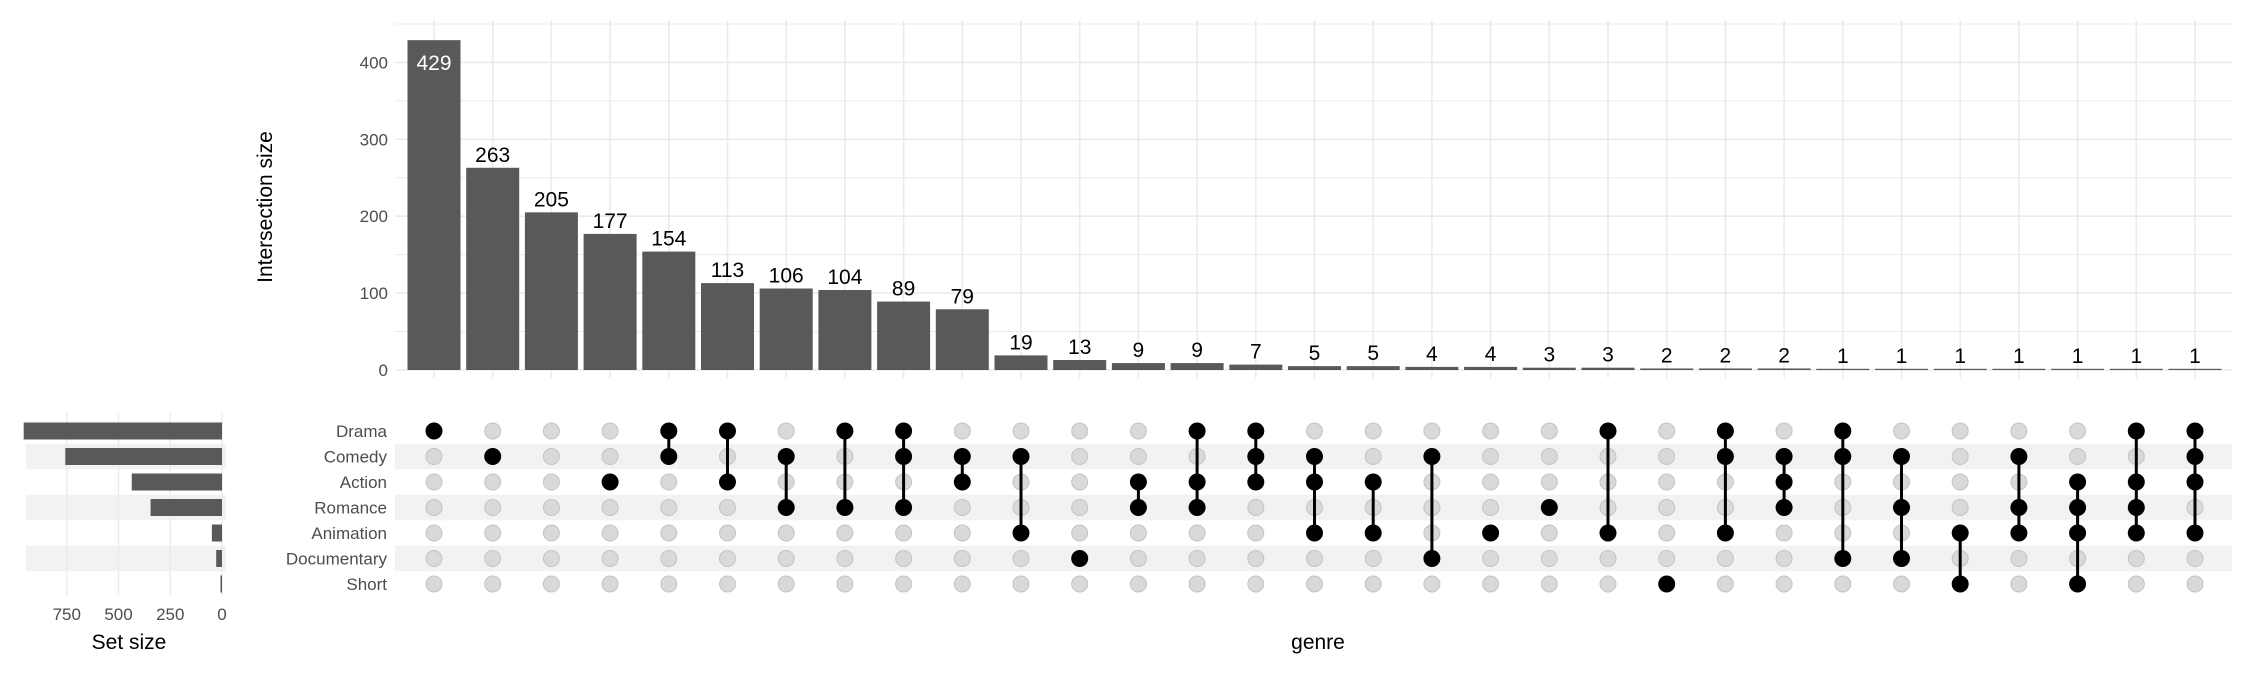 The width and height of the screenshot is (2250, 675). I want to click on intersection-bar-label: 154, so click(668, 239).